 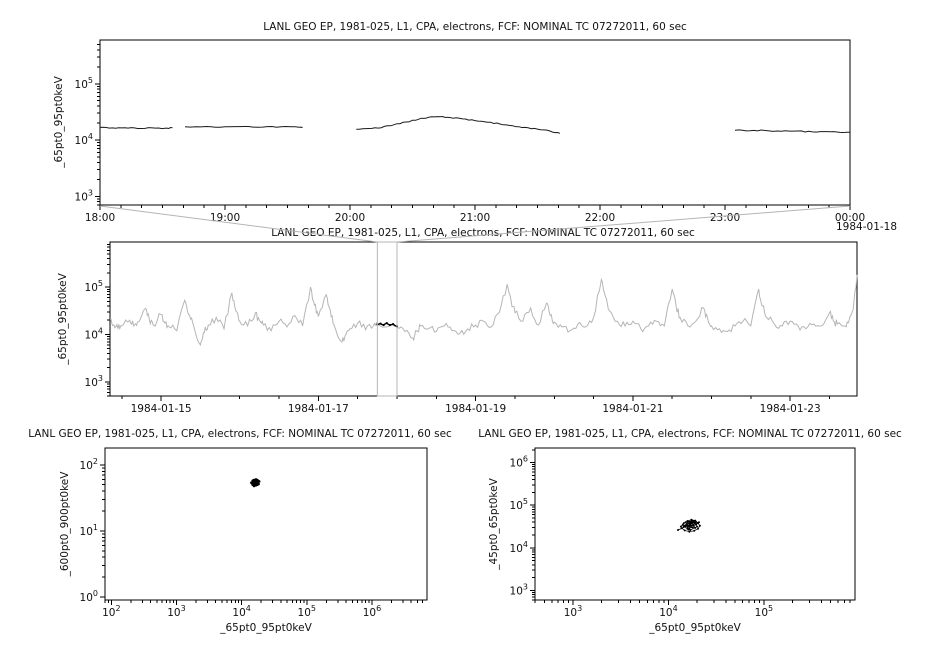 I want to click on svg-text: 1984-01-17, so click(x=318, y=409).